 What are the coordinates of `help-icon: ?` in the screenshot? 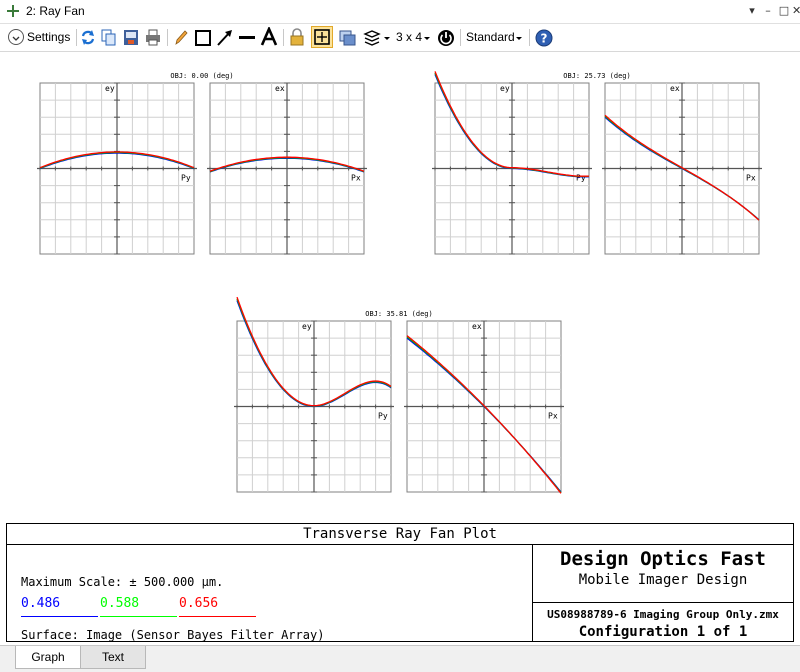 It's located at (544, 37).